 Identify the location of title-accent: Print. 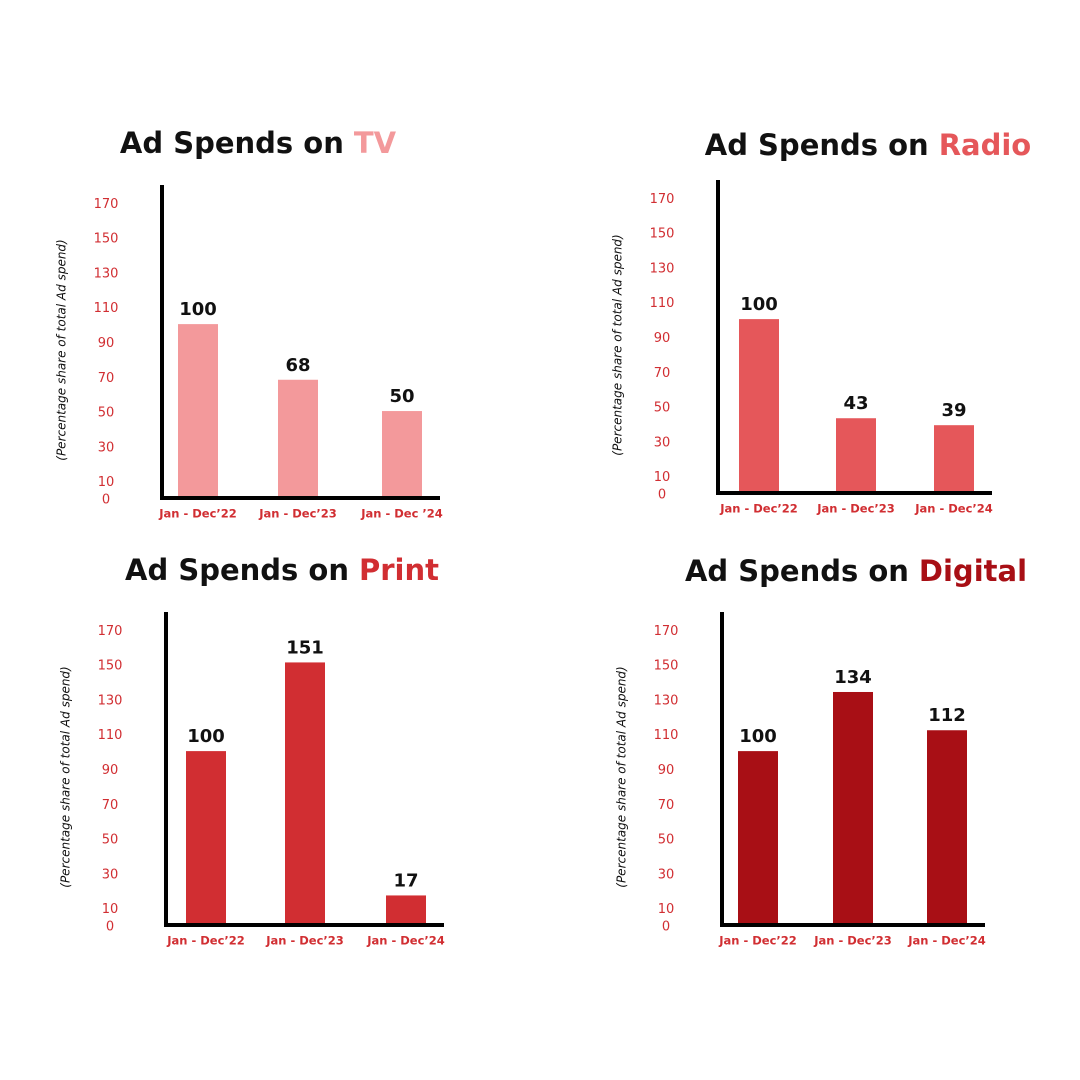
(399, 570).